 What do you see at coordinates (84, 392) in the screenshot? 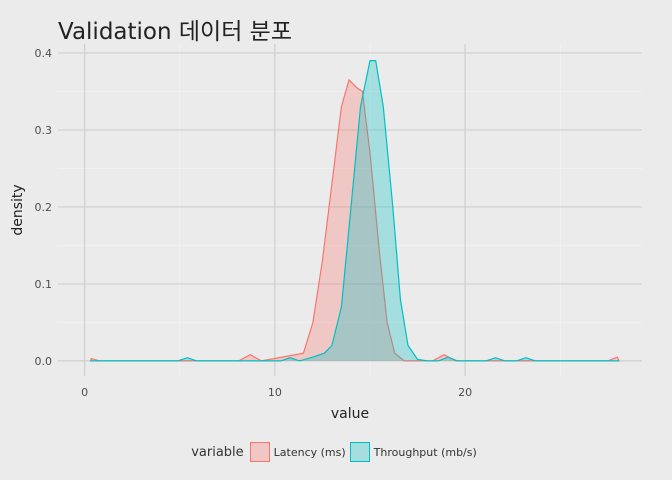
I see `x-tick-label: 0` at bounding box center [84, 392].